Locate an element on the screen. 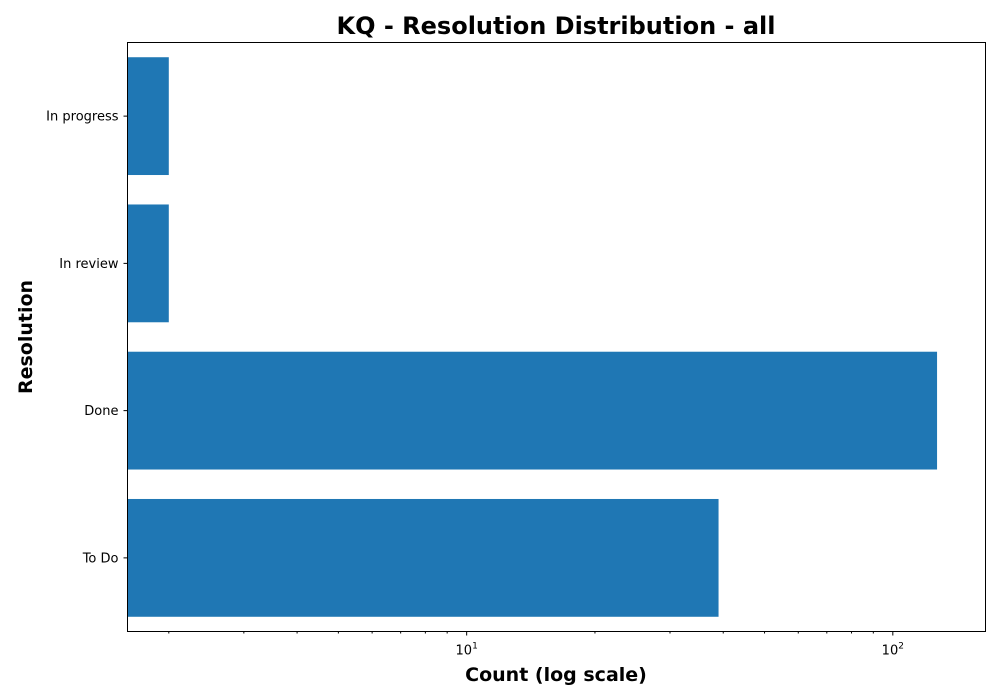  y-tick-label: Done is located at coordinates (101, 411).